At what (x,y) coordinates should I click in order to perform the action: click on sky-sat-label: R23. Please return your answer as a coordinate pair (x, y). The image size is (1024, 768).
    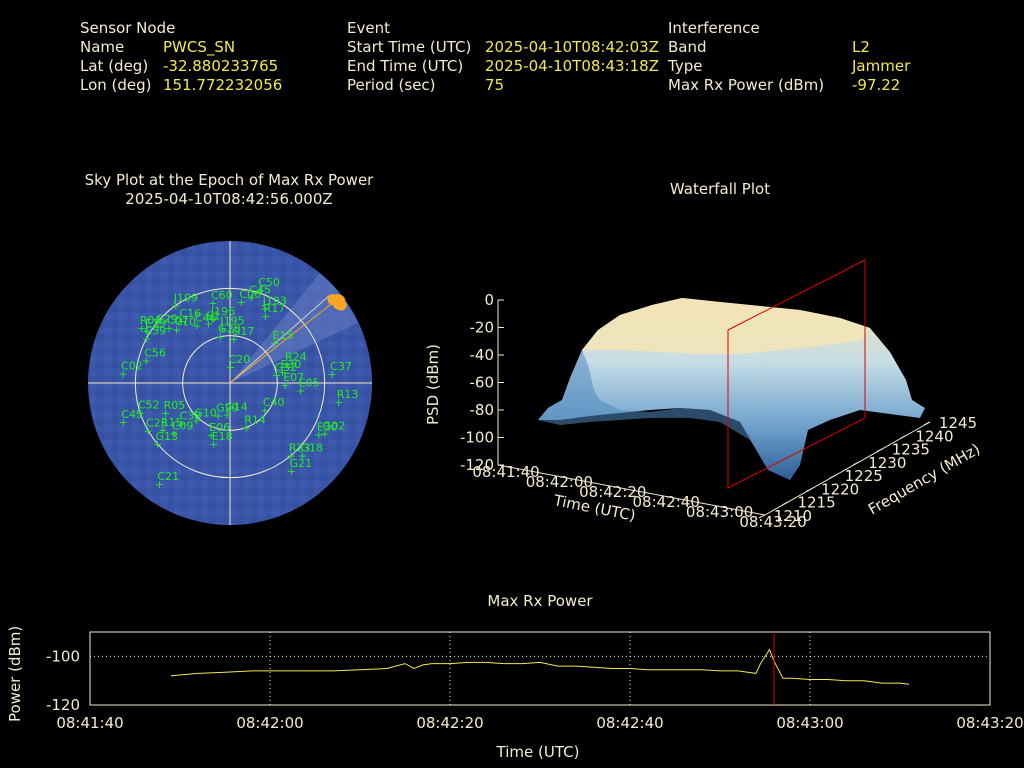
    Looking at the image, I should click on (300, 448).